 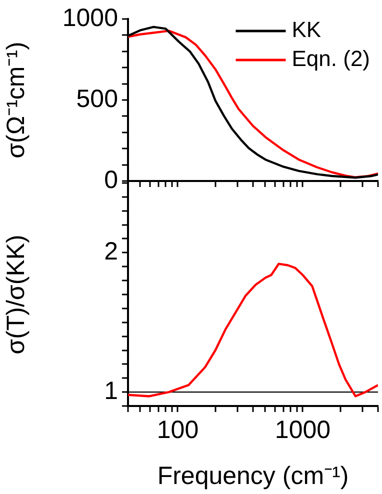 What do you see at coordinates (16, 294) in the screenshot?
I see `y-axis-title: σ(T)/σ(KK)` at bounding box center [16, 294].